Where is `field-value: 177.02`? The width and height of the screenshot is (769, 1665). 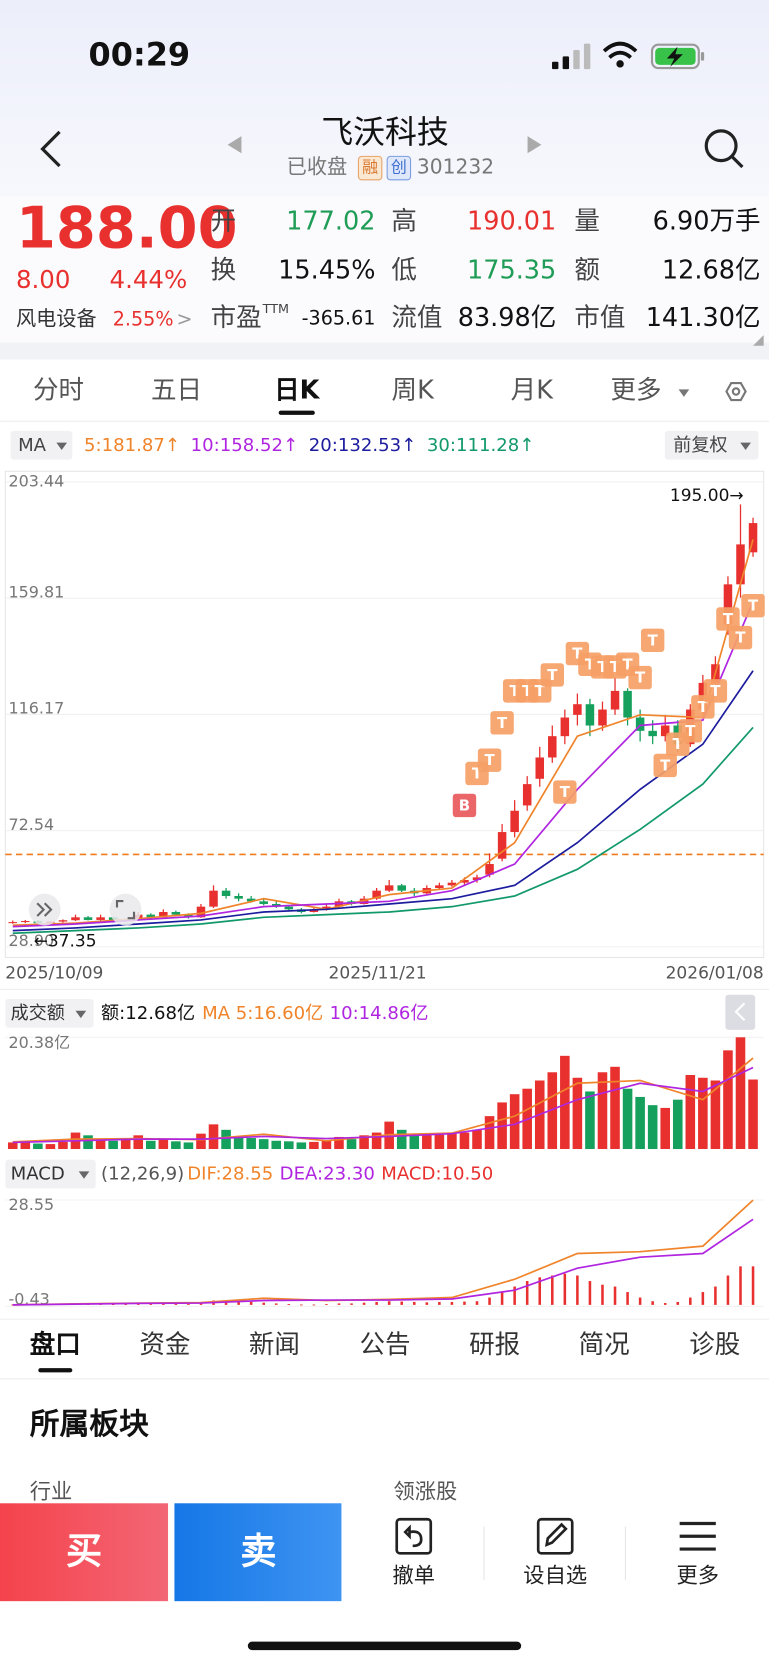 field-value: 177.02 is located at coordinates (330, 221).